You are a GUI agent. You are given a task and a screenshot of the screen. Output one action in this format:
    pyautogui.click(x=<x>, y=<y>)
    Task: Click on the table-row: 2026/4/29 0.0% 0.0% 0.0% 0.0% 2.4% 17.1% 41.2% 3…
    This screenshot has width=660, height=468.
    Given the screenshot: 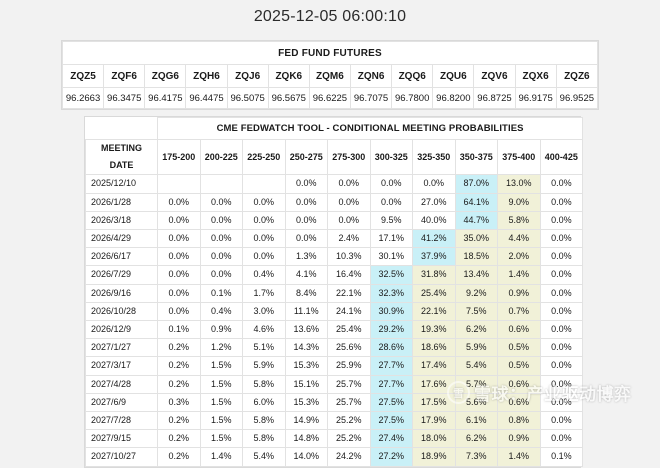 What is the action you would take?
    pyautogui.click(x=334, y=239)
    